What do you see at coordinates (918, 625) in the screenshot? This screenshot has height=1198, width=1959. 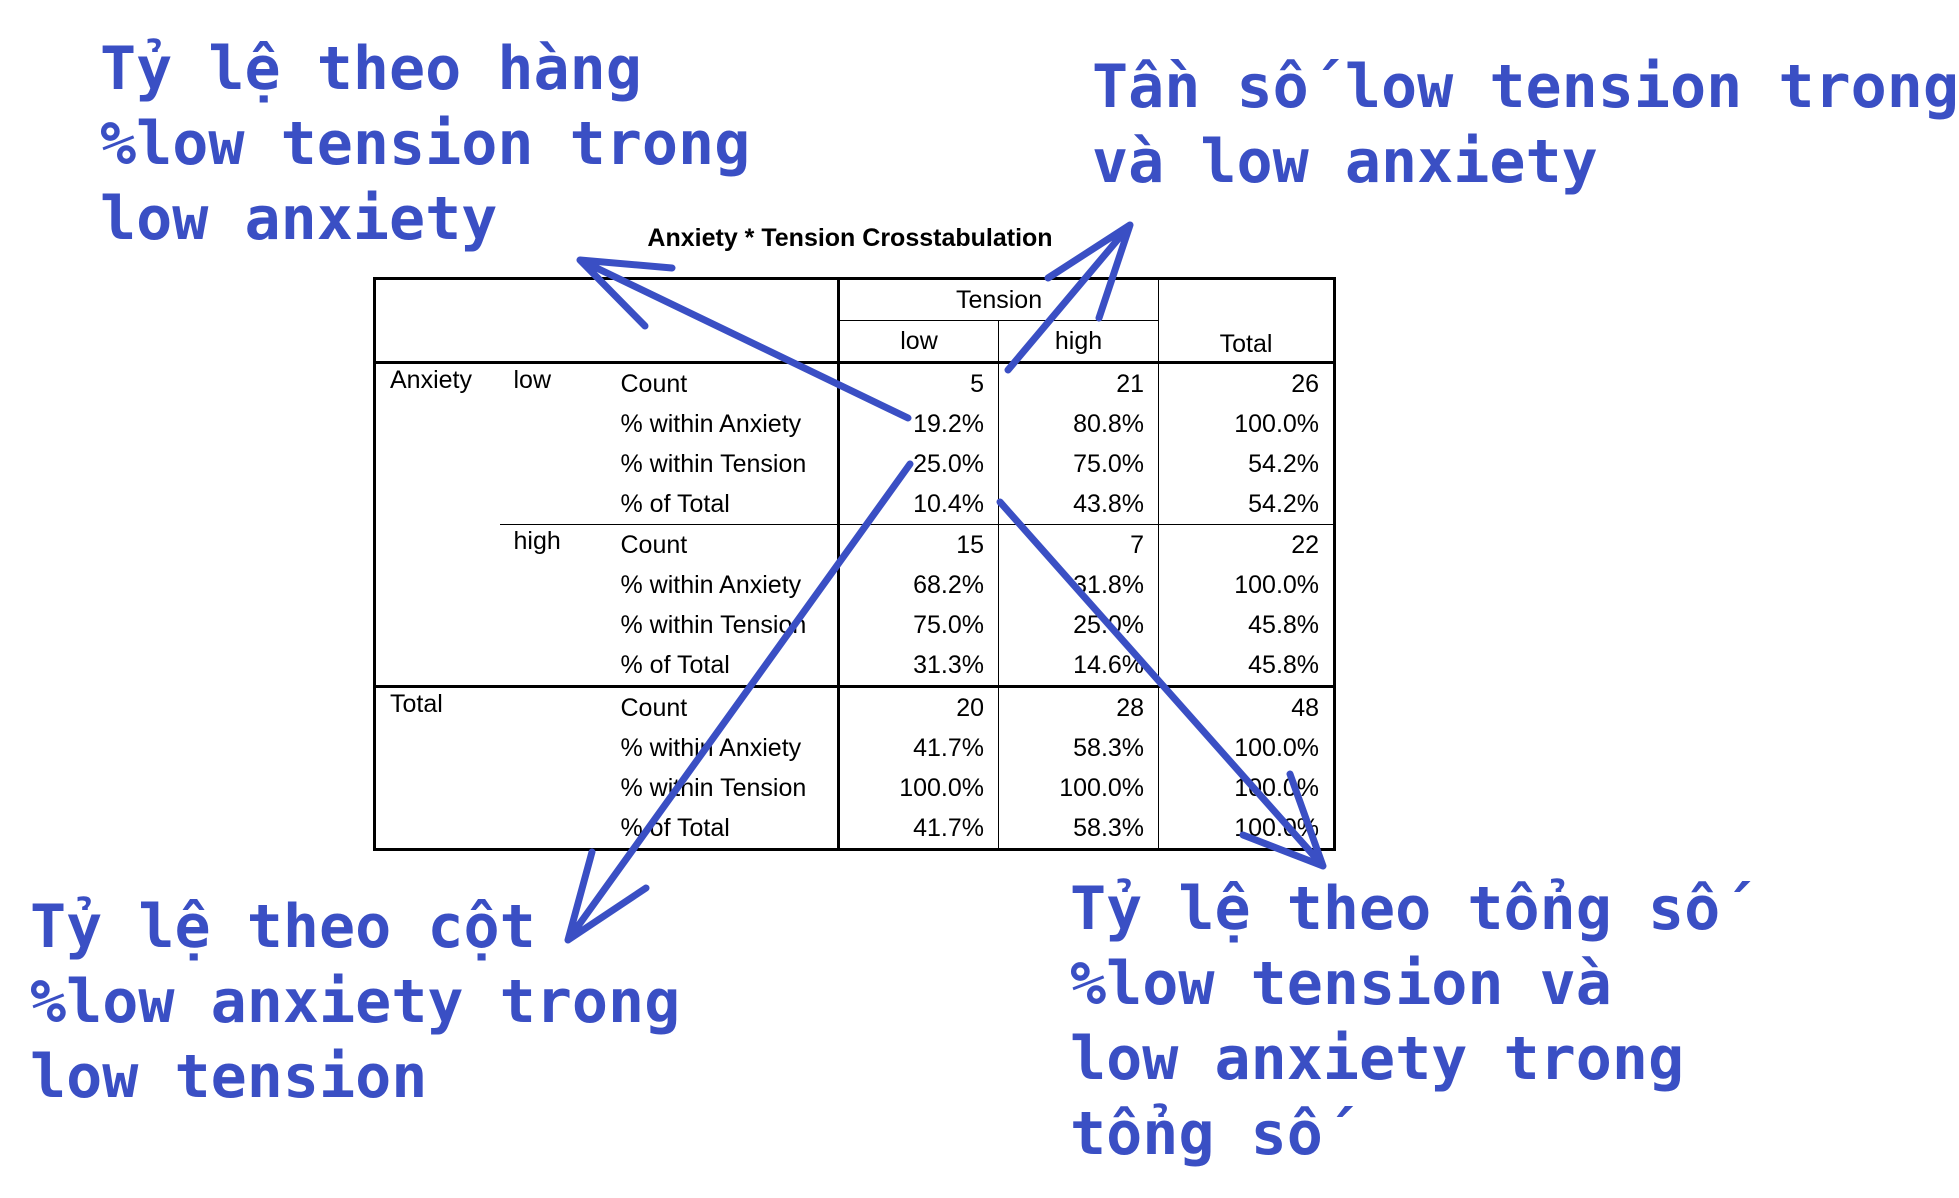 I see `cell-low: 75.0%` at bounding box center [918, 625].